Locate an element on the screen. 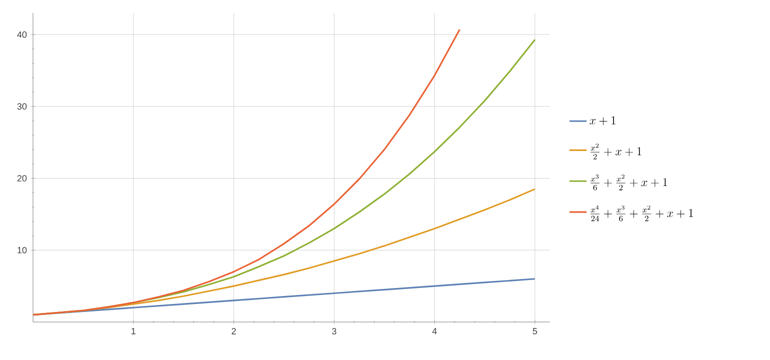 The width and height of the screenshot is (770, 360). y-tick-label: 10 is located at coordinates (22, 250).